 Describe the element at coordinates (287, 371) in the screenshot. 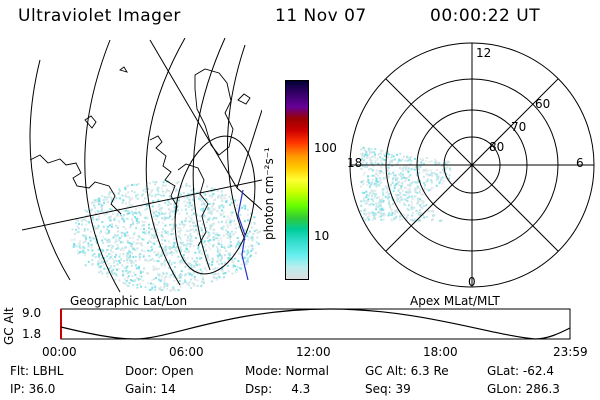

I see `mode-info: Mode: Normal` at that location.